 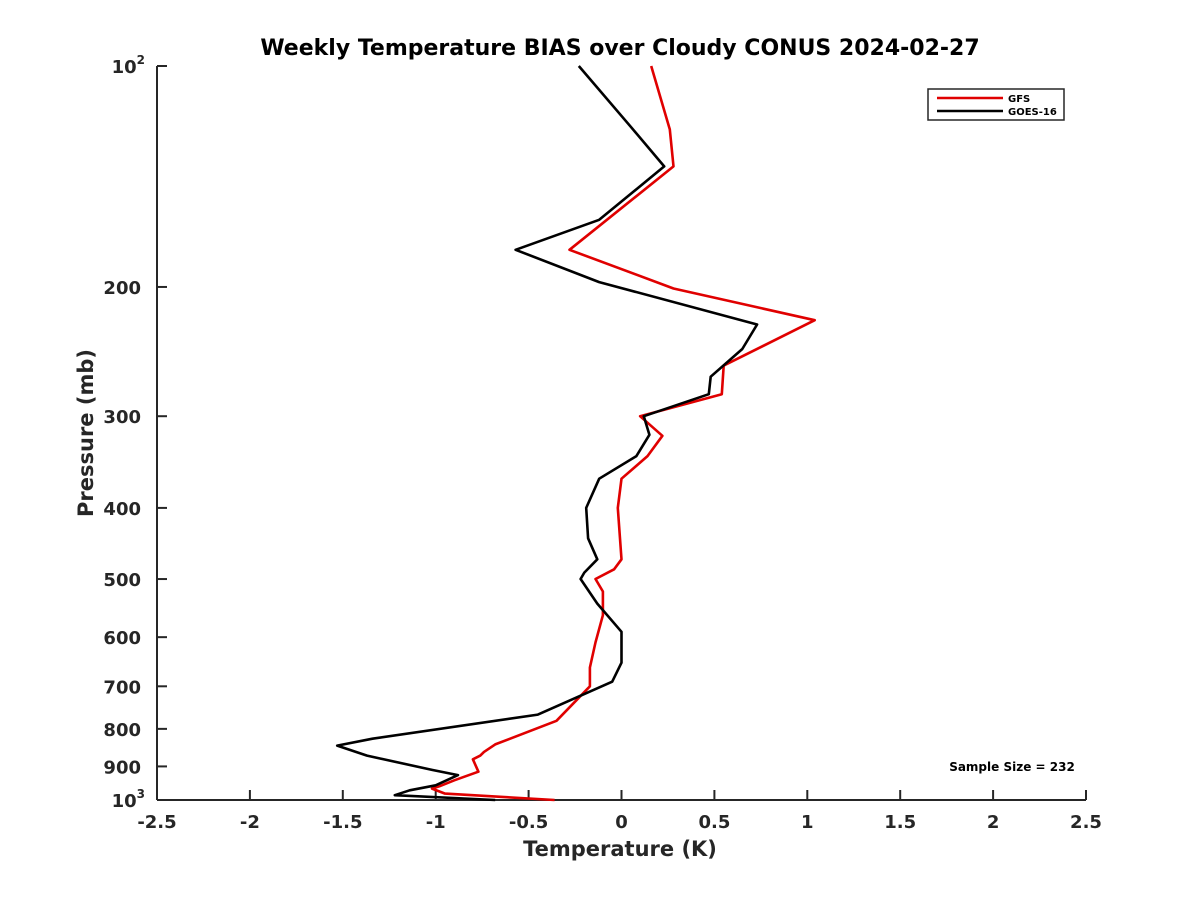 I want to click on sample-size-annotation: Sample Size = 232, so click(x=1012, y=767).